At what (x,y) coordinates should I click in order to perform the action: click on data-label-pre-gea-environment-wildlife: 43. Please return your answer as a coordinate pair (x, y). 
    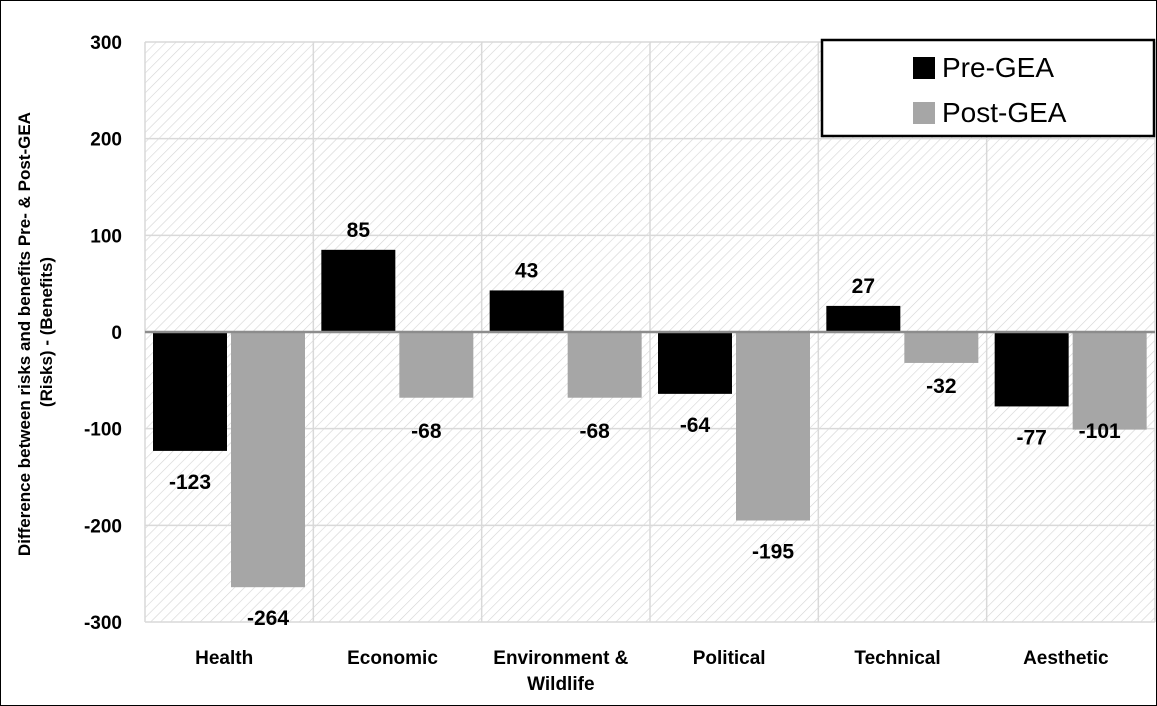
    Looking at the image, I should click on (526, 270).